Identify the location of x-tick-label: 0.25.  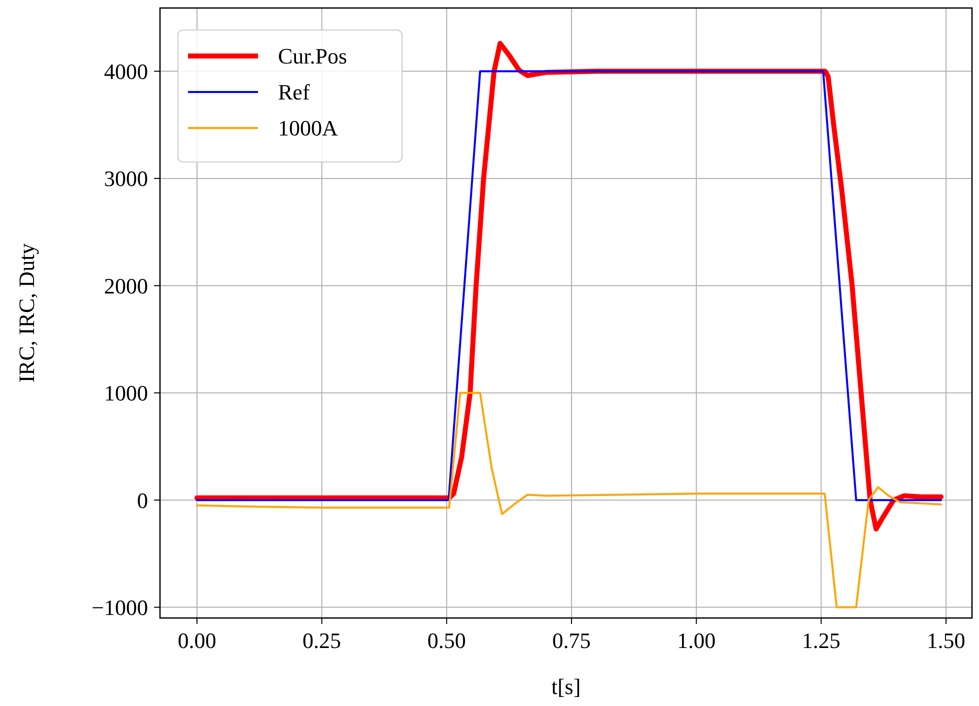
(322, 640).